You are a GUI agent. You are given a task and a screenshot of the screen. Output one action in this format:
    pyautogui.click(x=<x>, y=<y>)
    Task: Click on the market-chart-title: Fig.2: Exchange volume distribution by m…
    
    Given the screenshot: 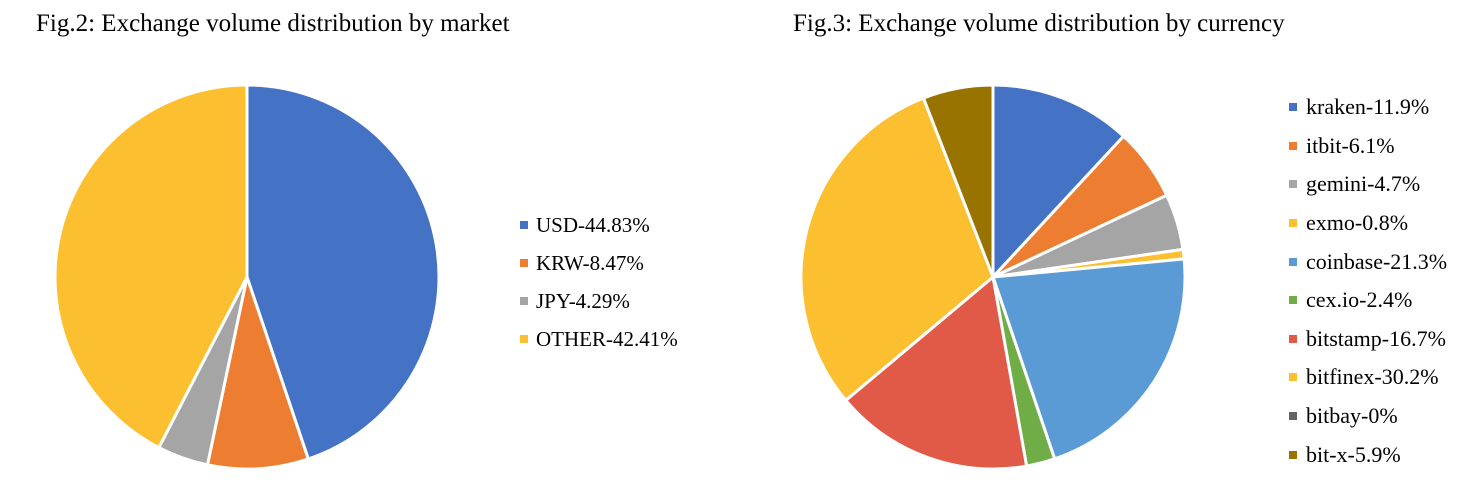 What is the action you would take?
    pyautogui.click(x=273, y=23)
    